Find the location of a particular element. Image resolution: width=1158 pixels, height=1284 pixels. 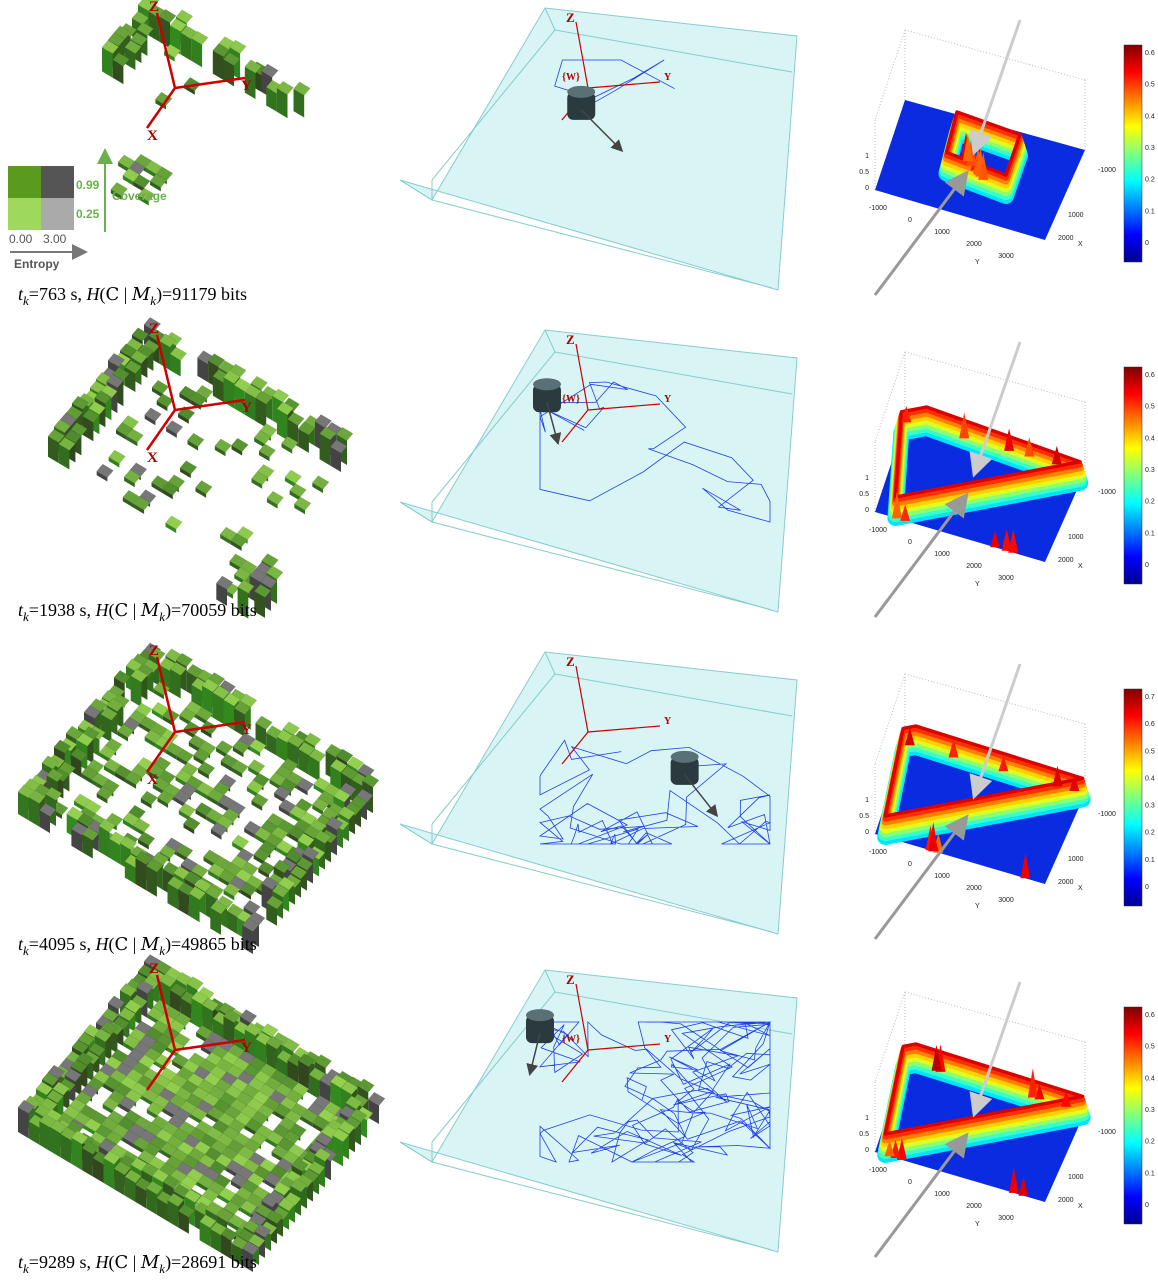

y-tick-label: 1000 is located at coordinates (942, 232).